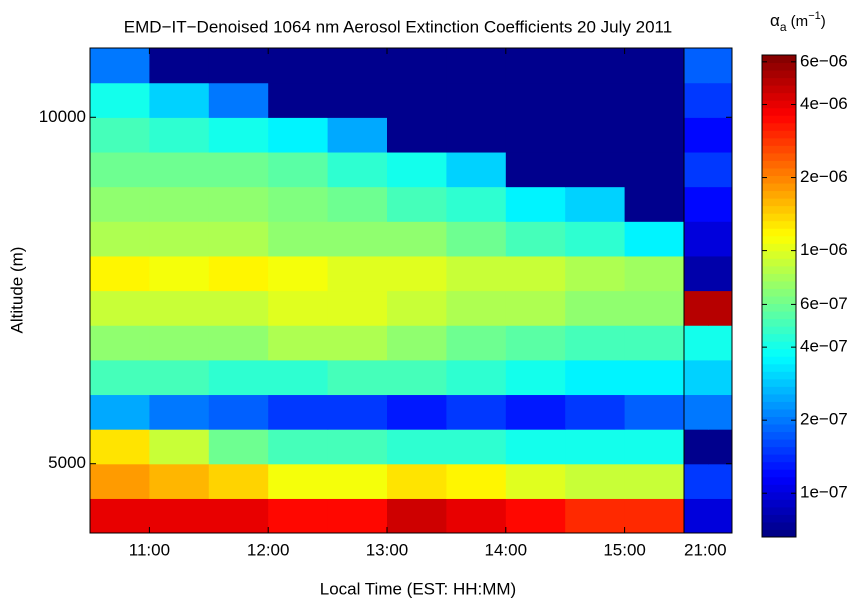 The height and width of the screenshot is (600, 860). What do you see at coordinates (824, 103) in the screenshot?
I see `colorbar-tick-label: 4e−06` at bounding box center [824, 103].